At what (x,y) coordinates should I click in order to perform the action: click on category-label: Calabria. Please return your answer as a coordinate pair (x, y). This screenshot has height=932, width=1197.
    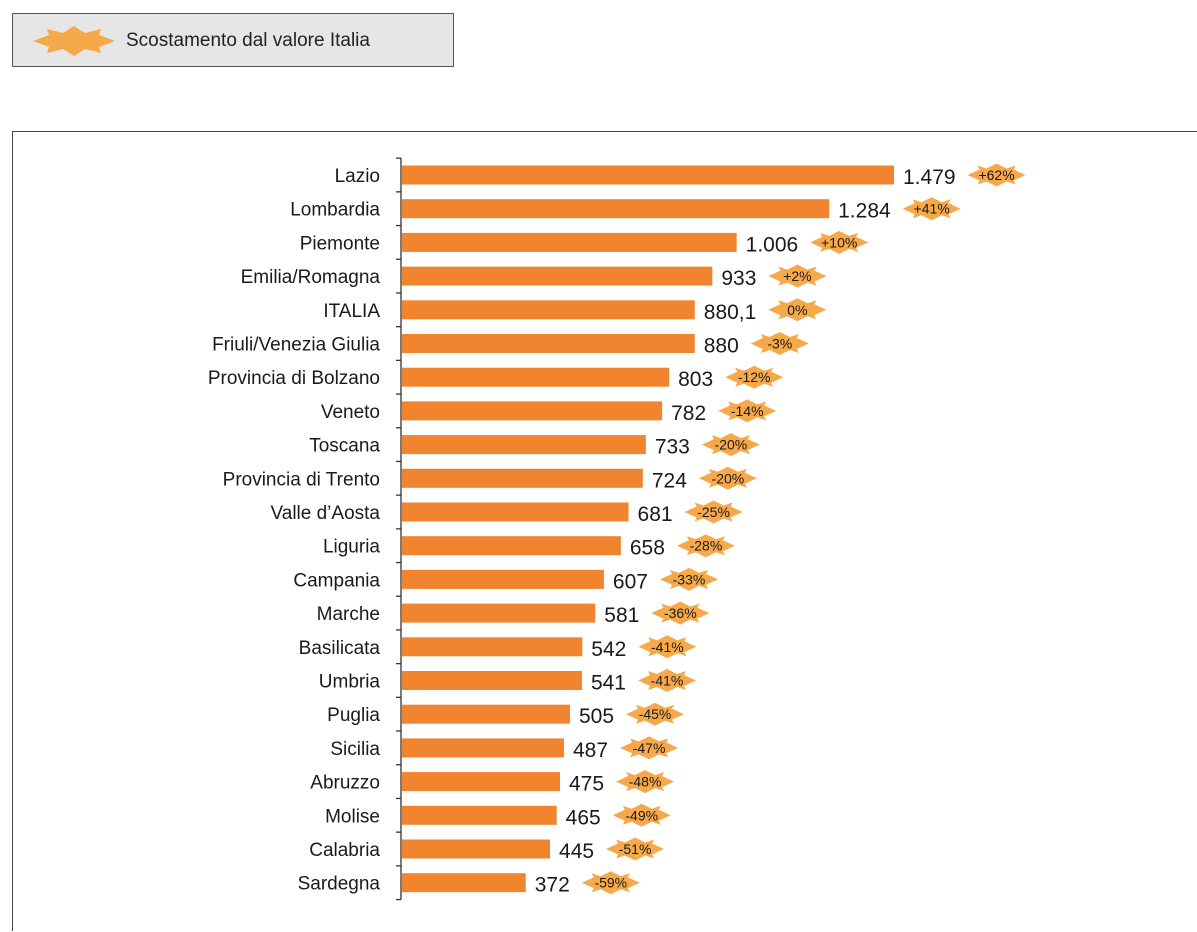
    Looking at the image, I should click on (344, 850).